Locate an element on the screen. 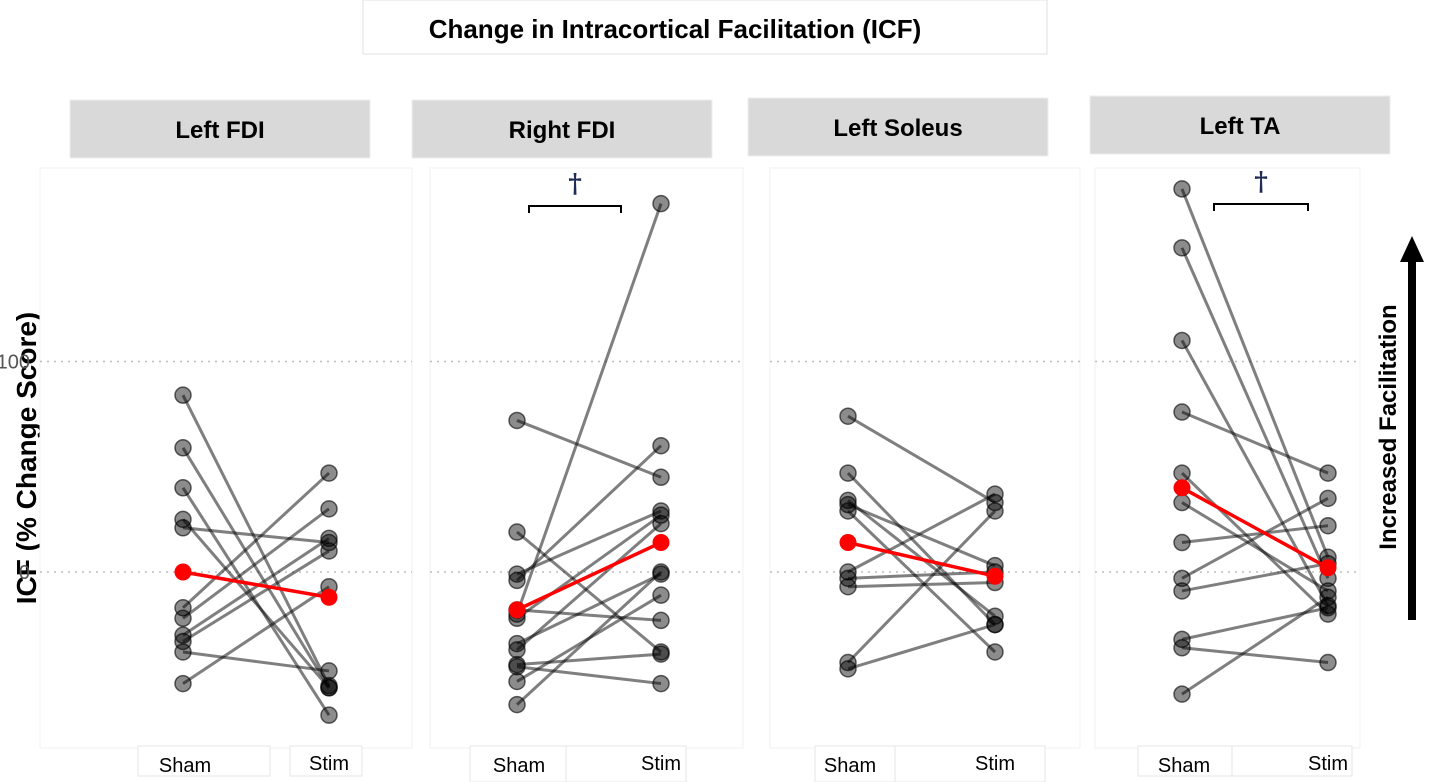 The height and width of the screenshot is (782, 1434). up-arrow-head is located at coordinates (1412, 249).